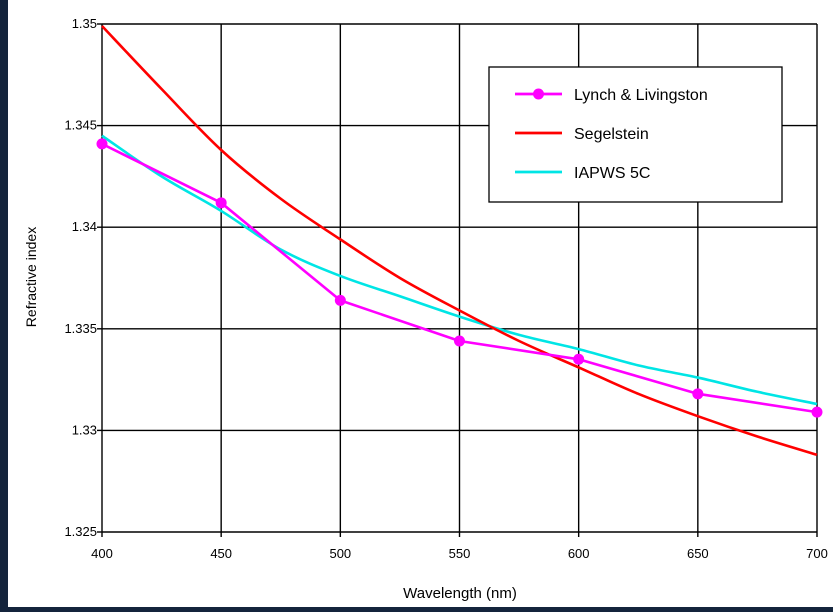  I want to click on legend: Lynch & Livingston Segelstein IAPWS 5C, so click(635, 134).